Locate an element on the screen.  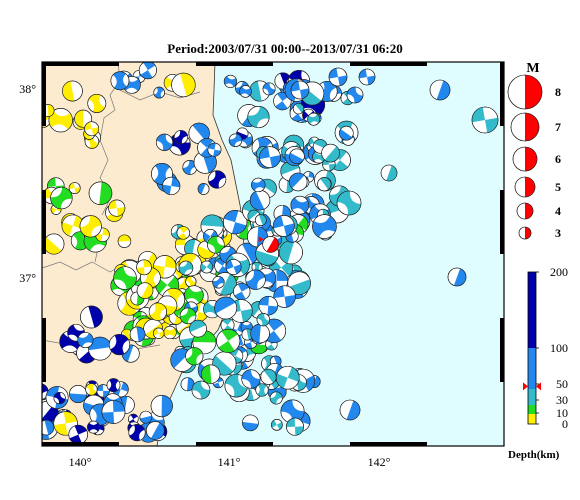
lat-label-38: 38° is located at coordinates (27, 89).